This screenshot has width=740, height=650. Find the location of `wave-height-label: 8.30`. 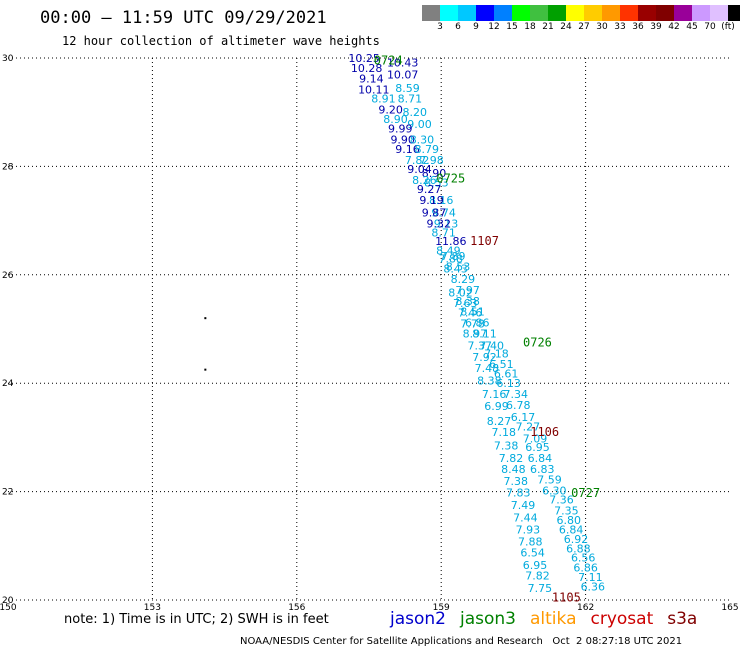

wave-height-label: 8.30 is located at coordinates (422, 139).